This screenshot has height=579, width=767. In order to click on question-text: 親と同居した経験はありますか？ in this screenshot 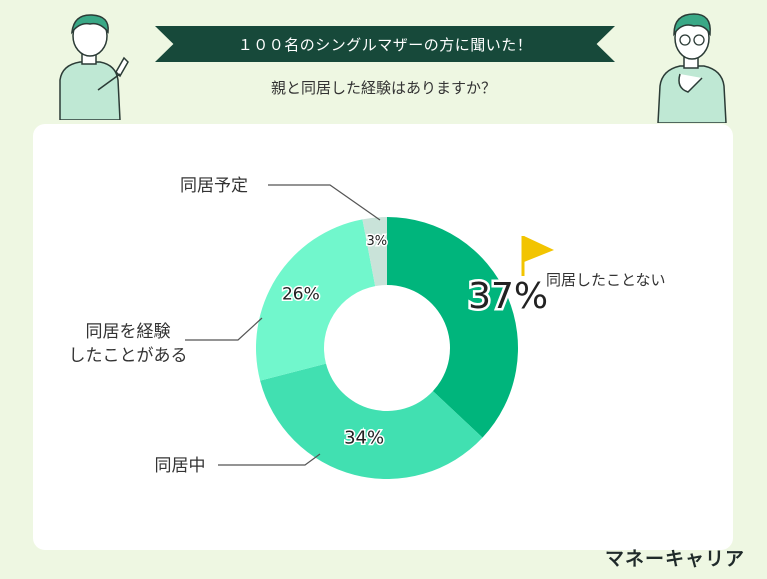, I will do `click(383, 88)`.